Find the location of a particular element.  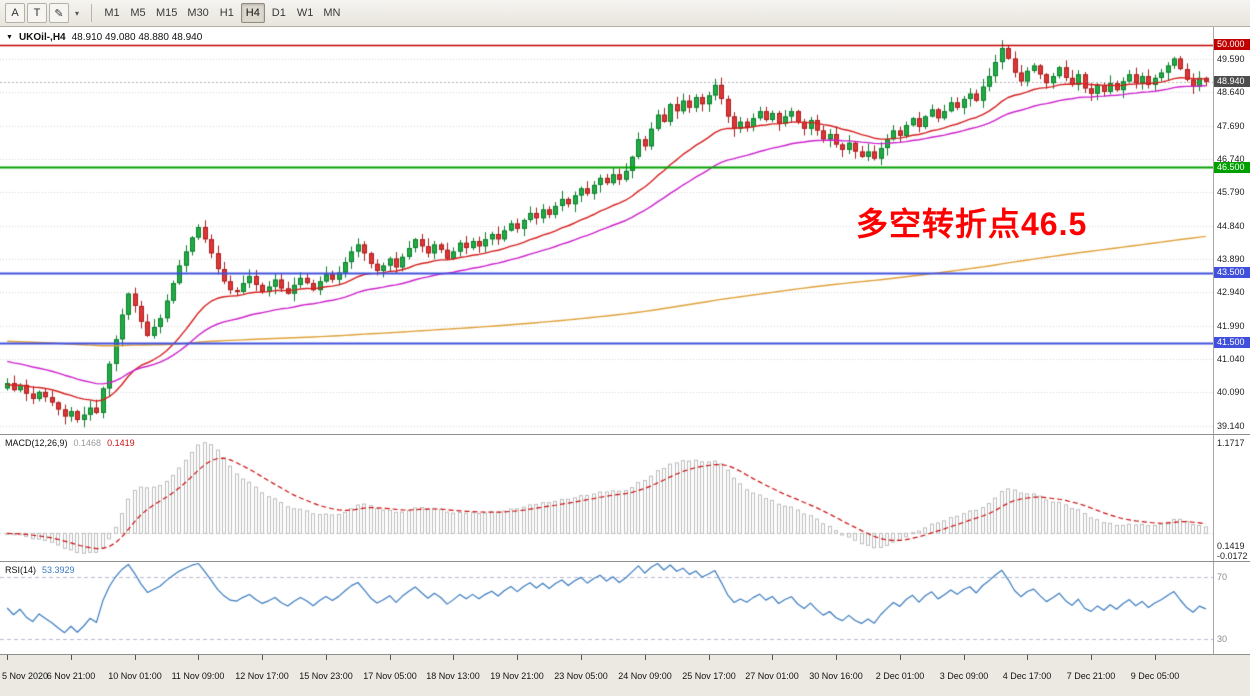

timeframe-h1-button: H1 is located at coordinates (226, 13).